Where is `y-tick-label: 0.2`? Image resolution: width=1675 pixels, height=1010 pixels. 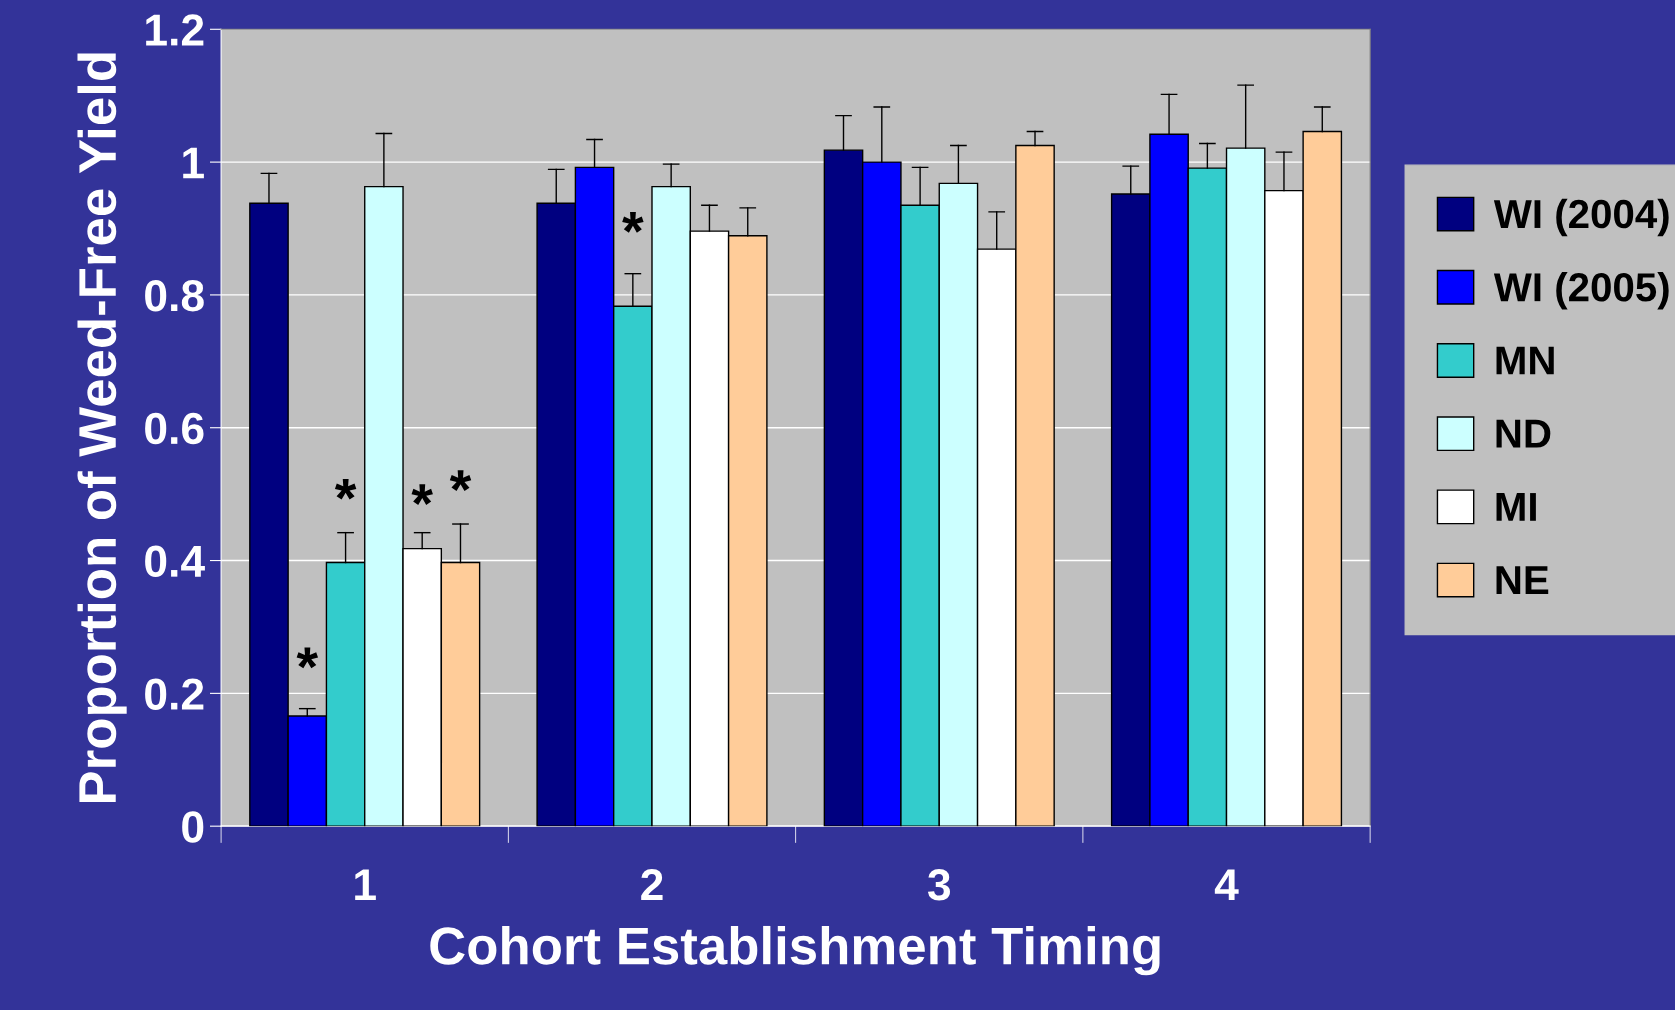 y-tick-label: 0.2 is located at coordinates (174, 694).